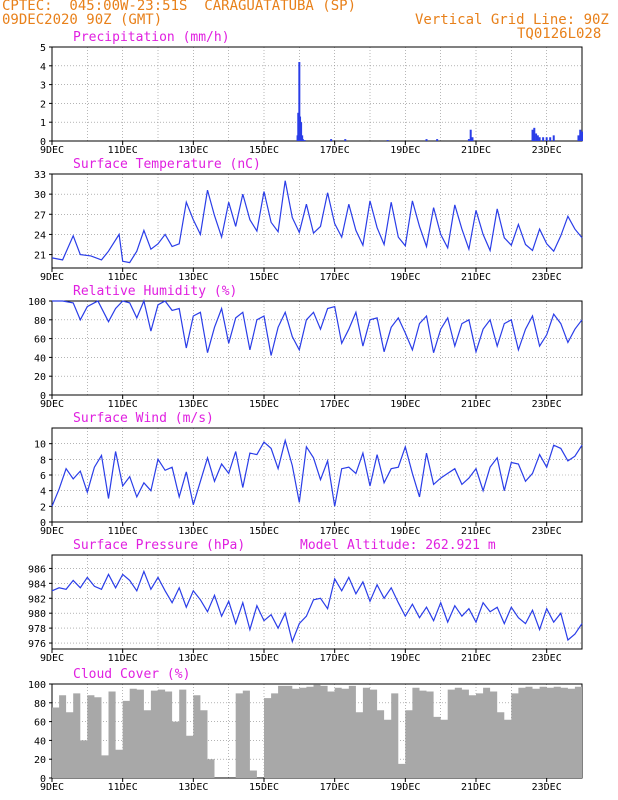  Describe the element at coordinates (43, 123) in the screenshot. I see `y-tick-label: 1` at that location.